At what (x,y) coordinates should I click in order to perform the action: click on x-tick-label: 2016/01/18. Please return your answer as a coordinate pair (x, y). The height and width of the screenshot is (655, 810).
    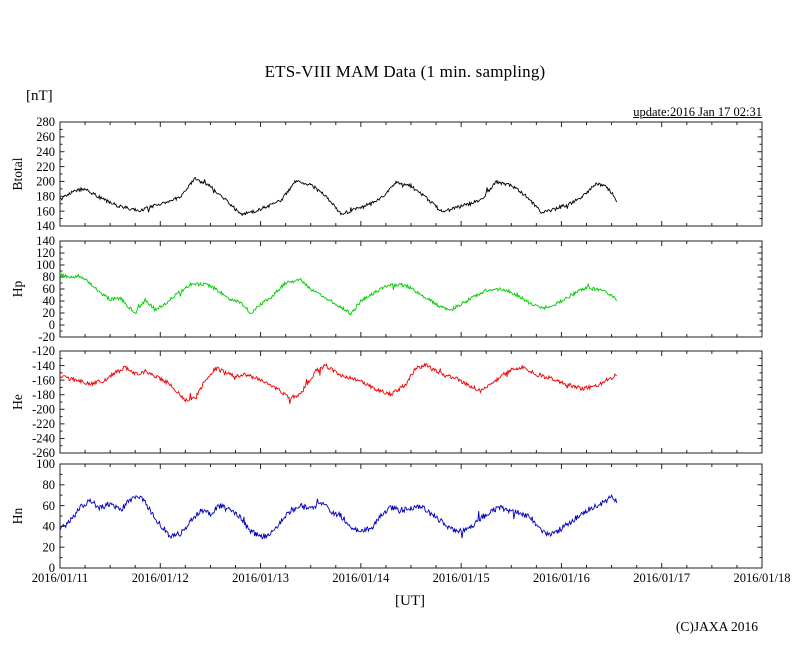
    Looking at the image, I should click on (762, 578).